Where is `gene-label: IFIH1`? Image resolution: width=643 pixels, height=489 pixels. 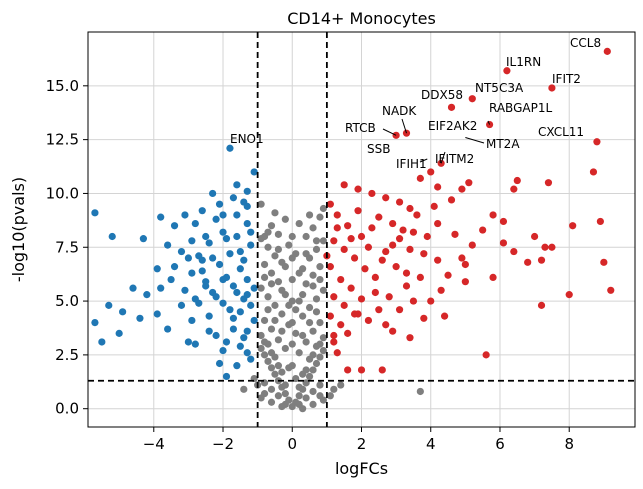
gene-label: IFIH1 is located at coordinates (411, 164).